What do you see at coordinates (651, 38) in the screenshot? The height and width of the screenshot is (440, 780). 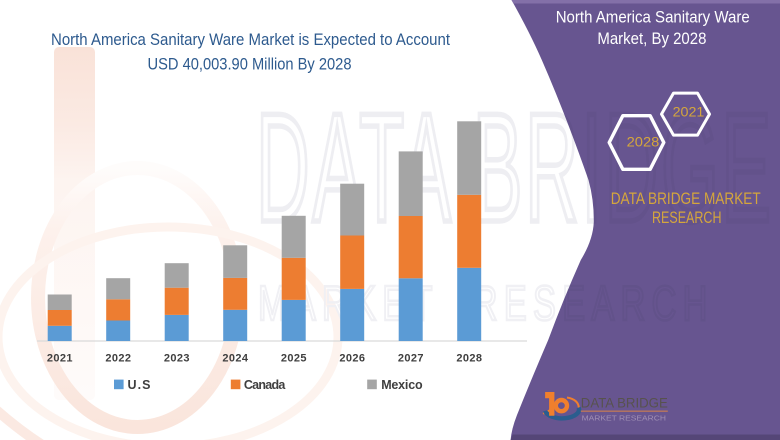 I see `svg-text: Market, By 2028` at bounding box center [651, 38].